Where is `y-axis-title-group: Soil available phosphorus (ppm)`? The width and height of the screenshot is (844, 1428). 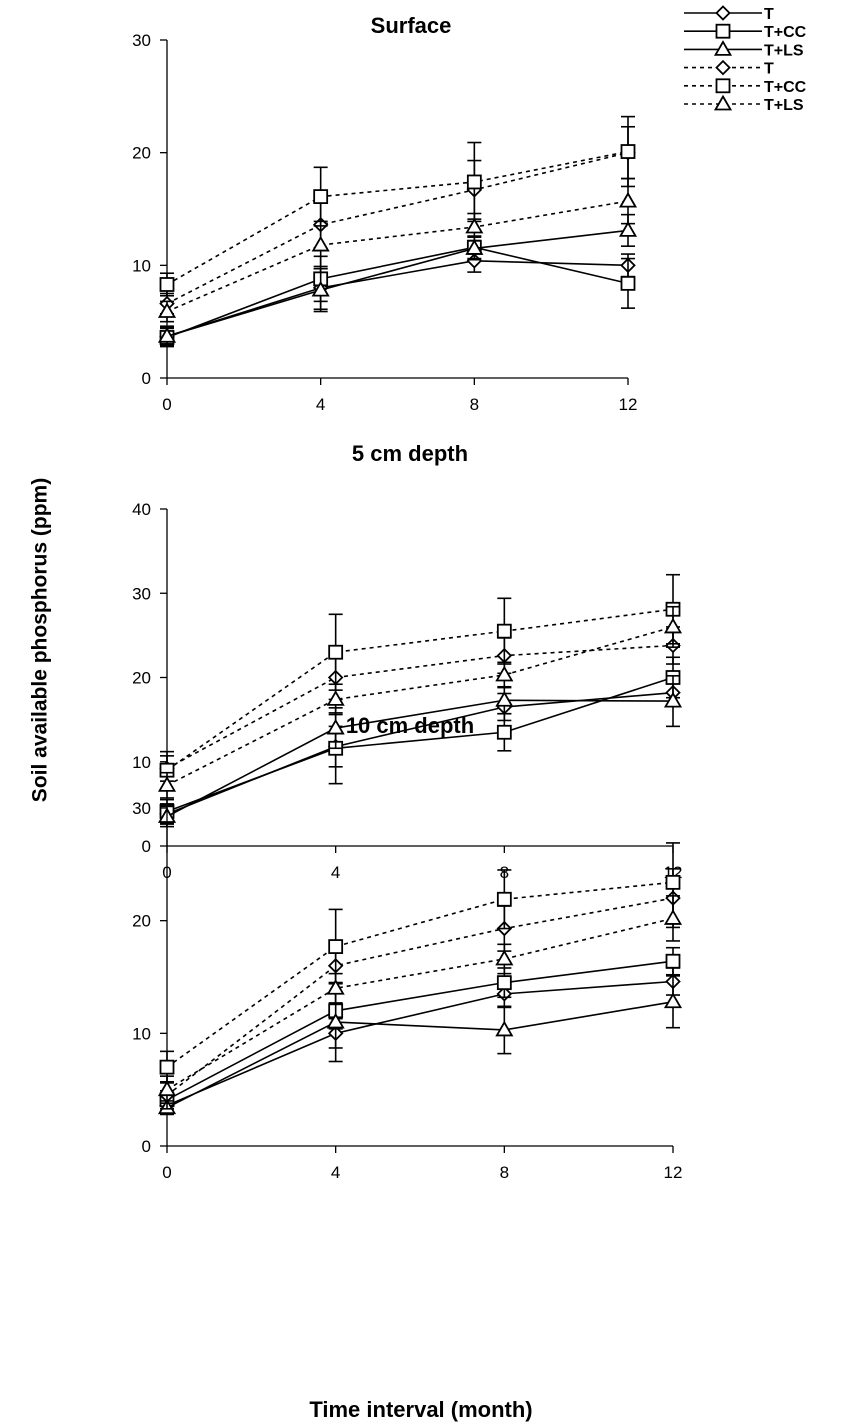 y-axis-title-group: Soil available phosphorus (ppm) is located at coordinates (40, 640).